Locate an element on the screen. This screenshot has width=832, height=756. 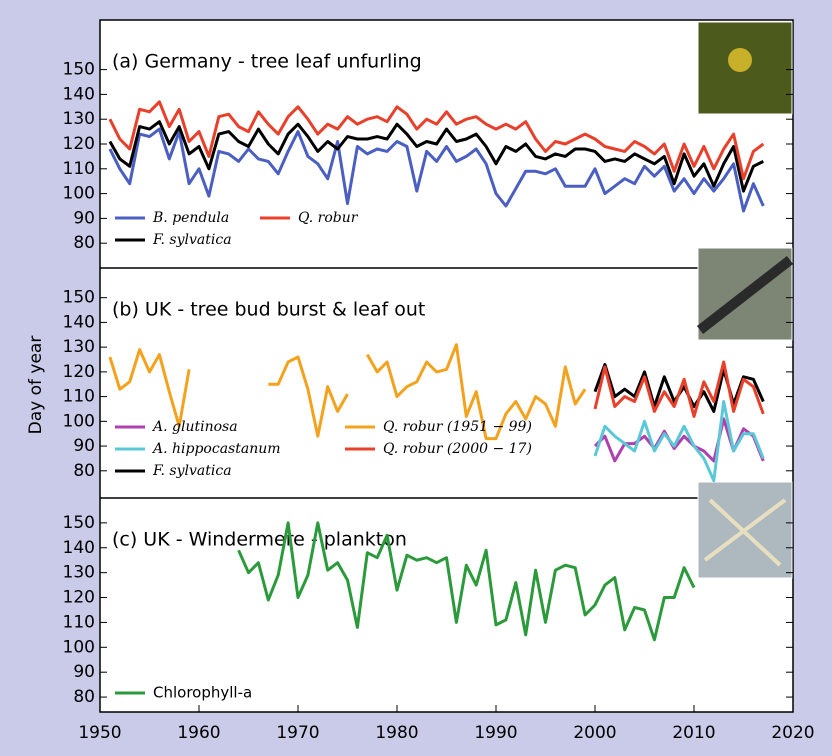
legend-label: Q. robur (1951 − 99) is located at coordinates (457, 427).